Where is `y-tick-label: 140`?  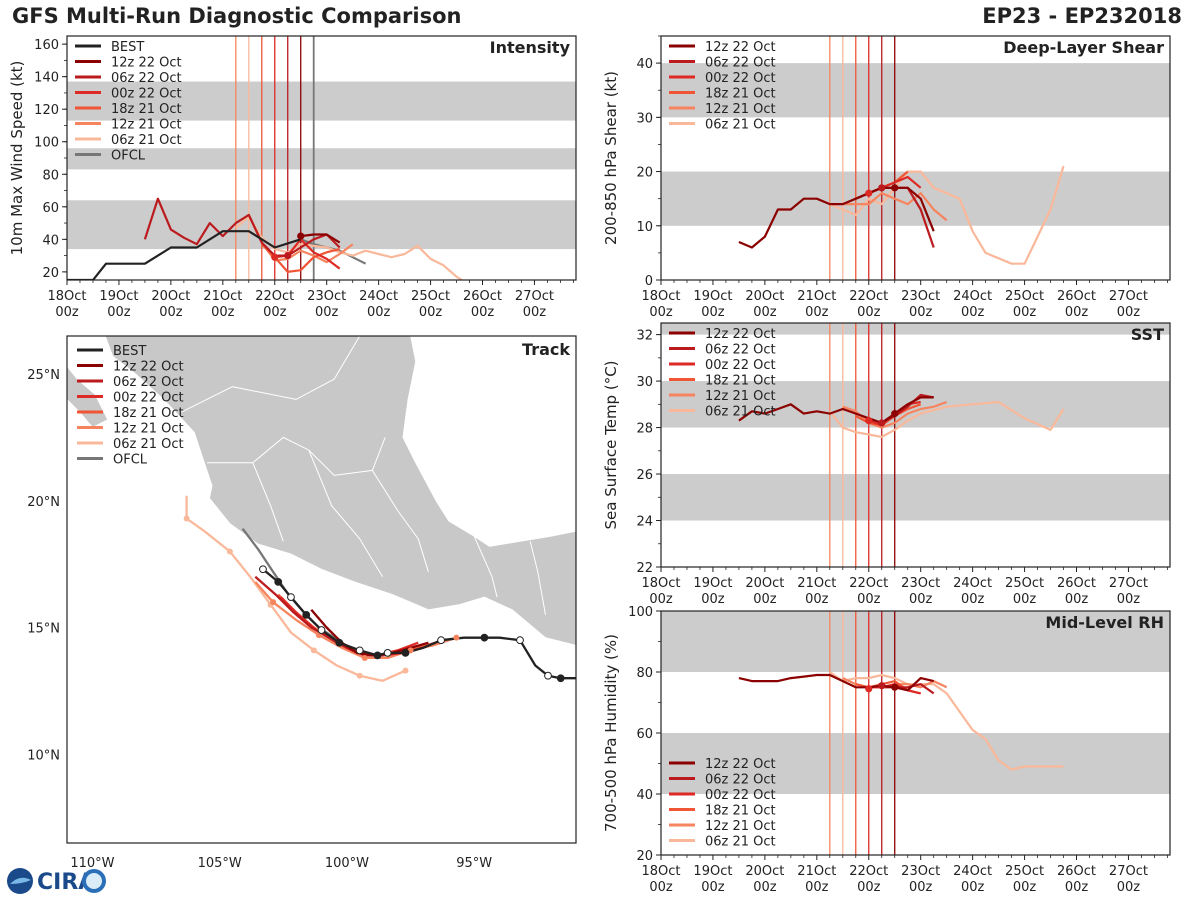
y-tick-label: 140 is located at coordinates (46, 78).